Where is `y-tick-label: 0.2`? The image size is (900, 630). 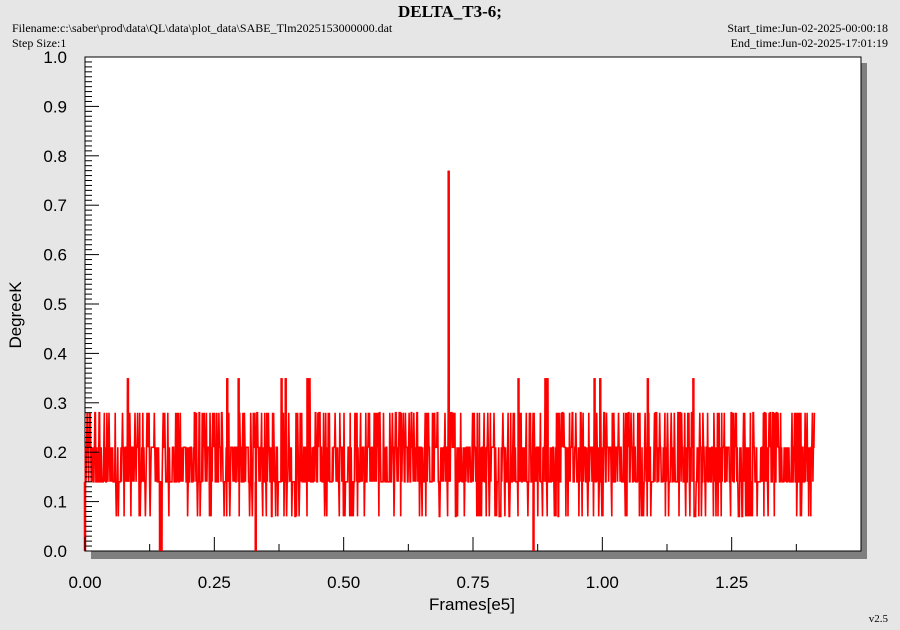
y-tick-label: 0.2 is located at coordinates (55, 452).